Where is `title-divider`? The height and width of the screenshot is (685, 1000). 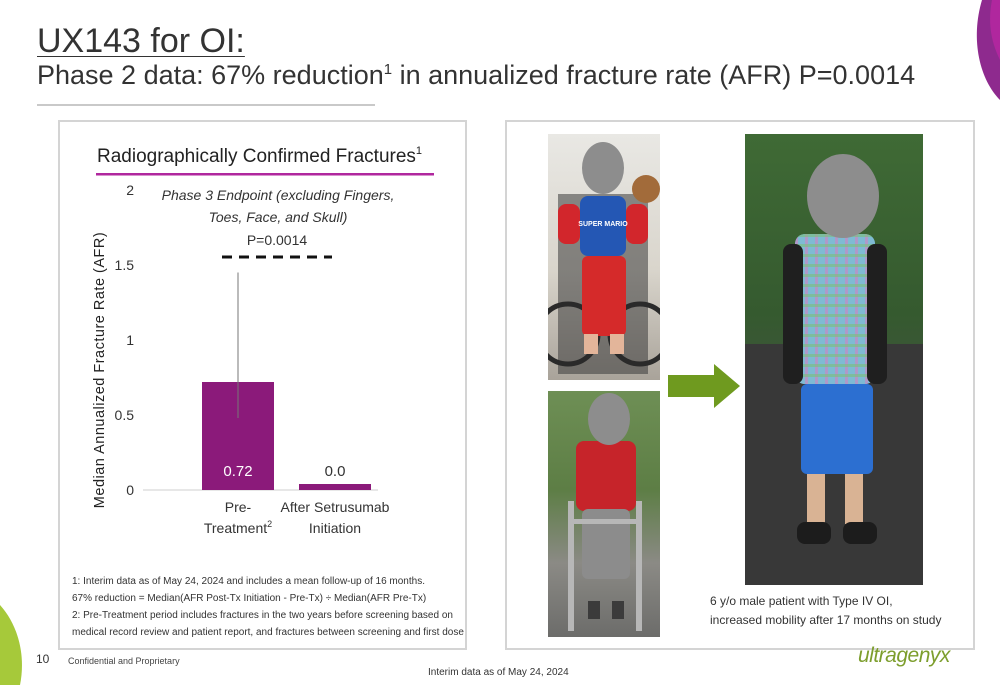 title-divider is located at coordinates (206, 105).